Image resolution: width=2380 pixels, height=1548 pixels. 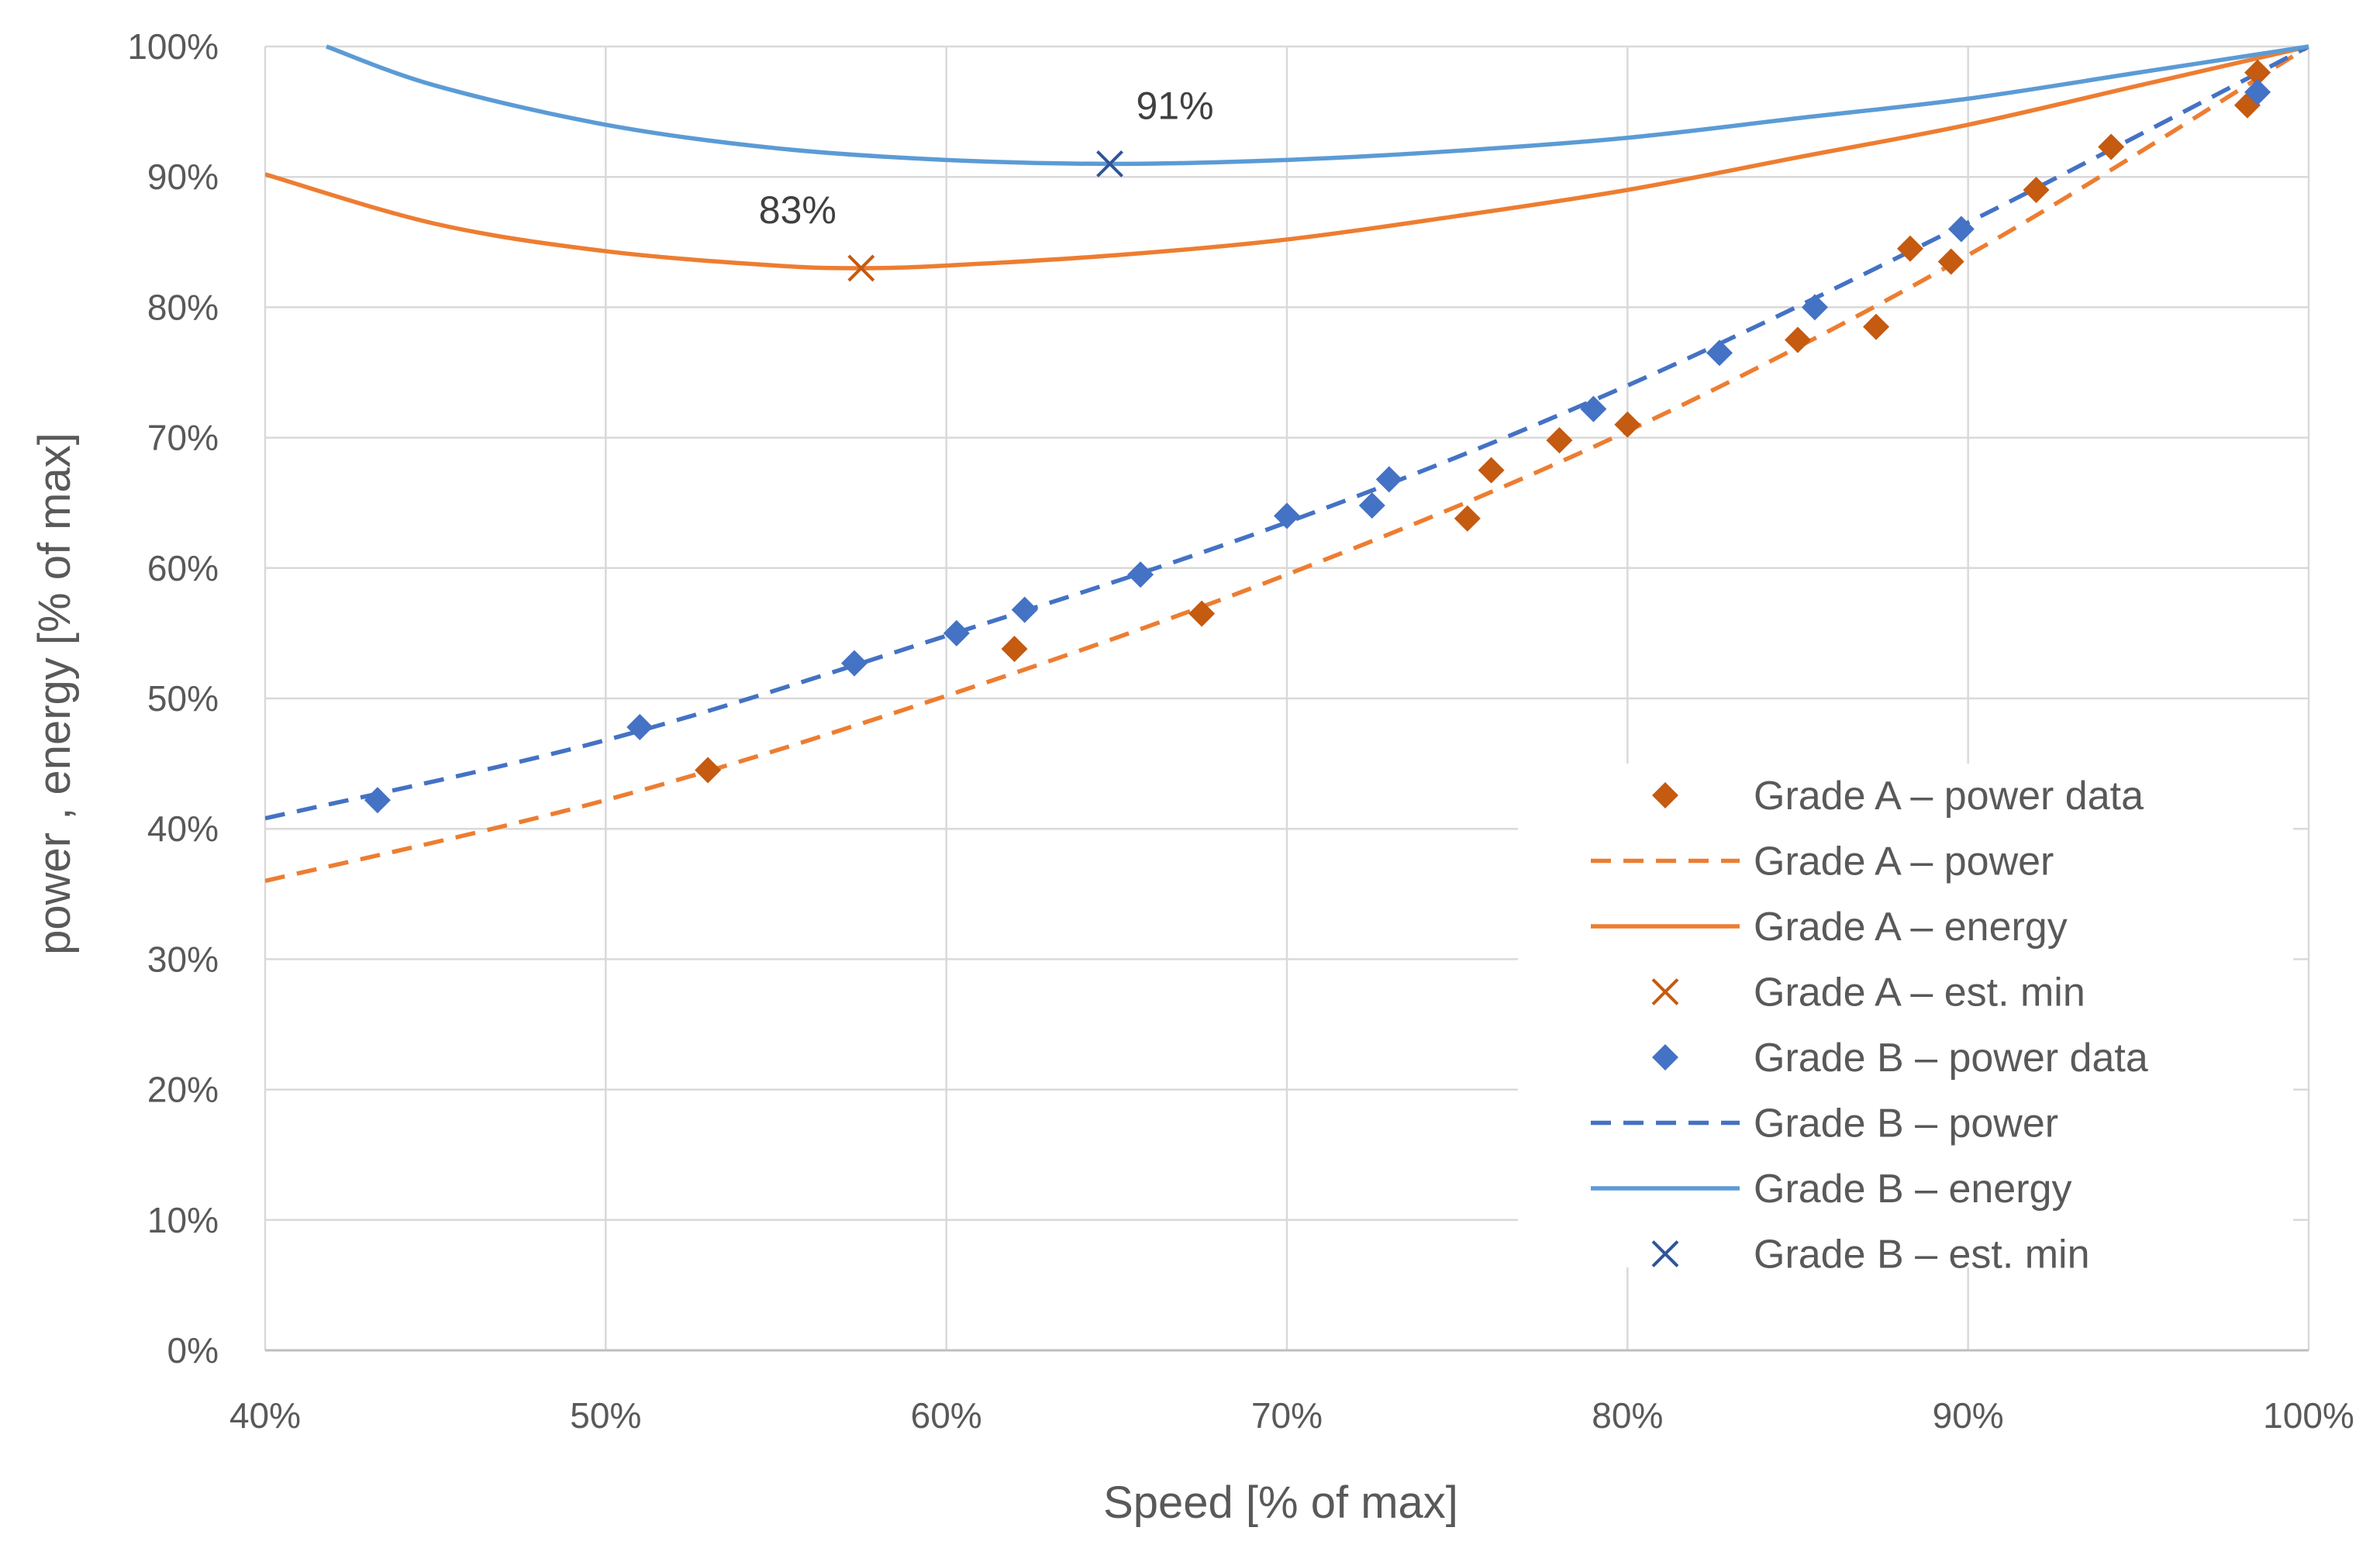 What do you see at coordinates (1951, 1058) in the screenshot?
I see `legend-label-grade-b-power-data: Grade B – power data` at bounding box center [1951, 1058].